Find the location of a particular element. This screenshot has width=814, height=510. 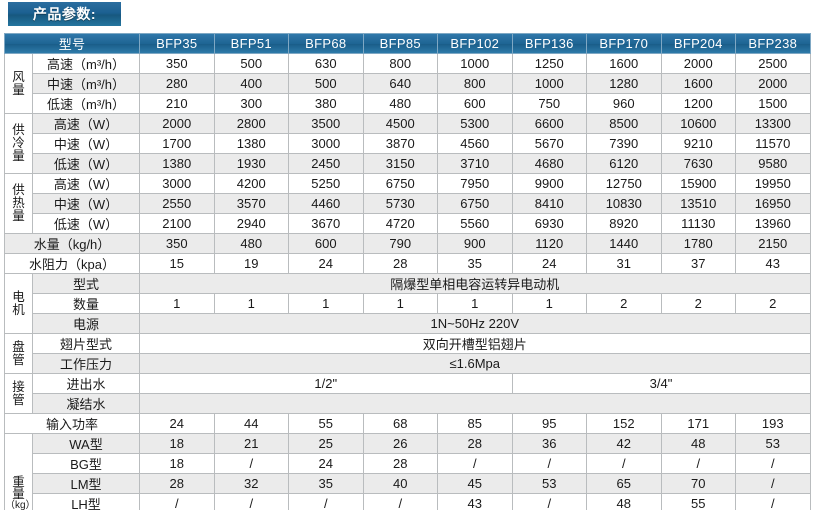

cell-value: 15 is located at coordinates (177, 263).